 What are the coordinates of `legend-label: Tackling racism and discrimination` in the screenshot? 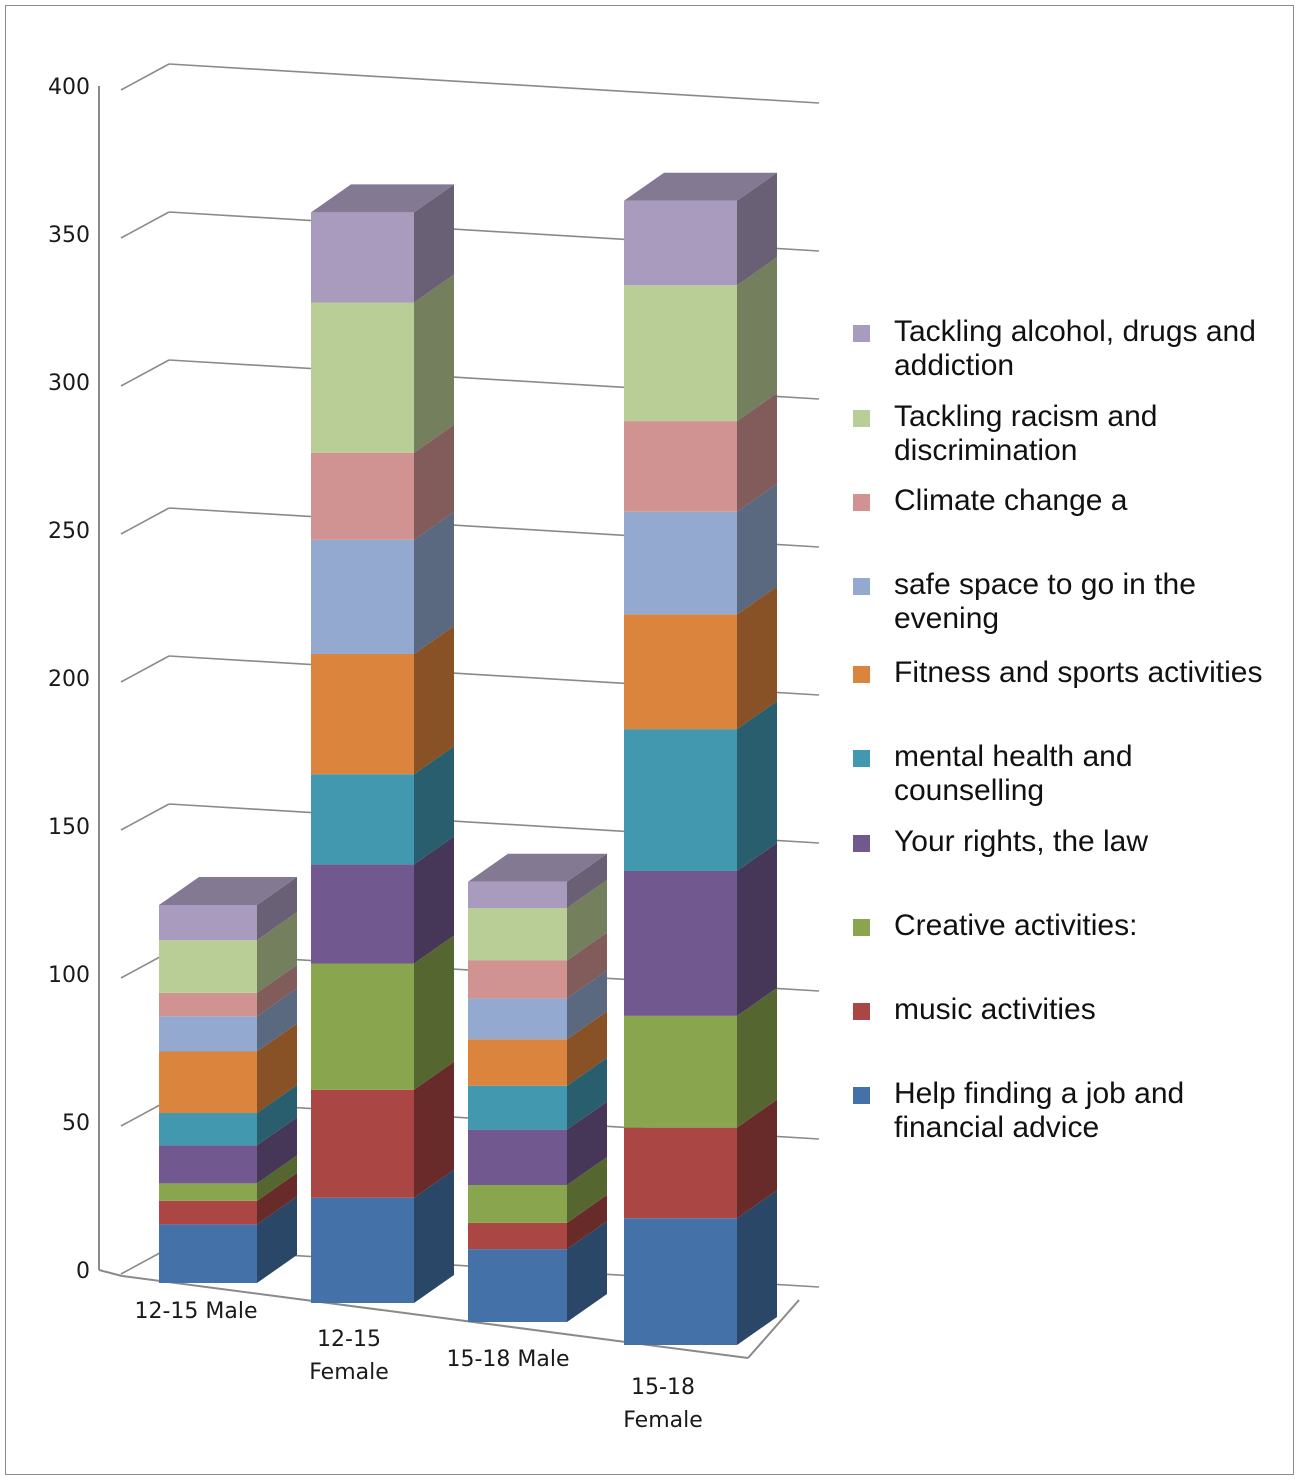 It's located at (1025, 433).